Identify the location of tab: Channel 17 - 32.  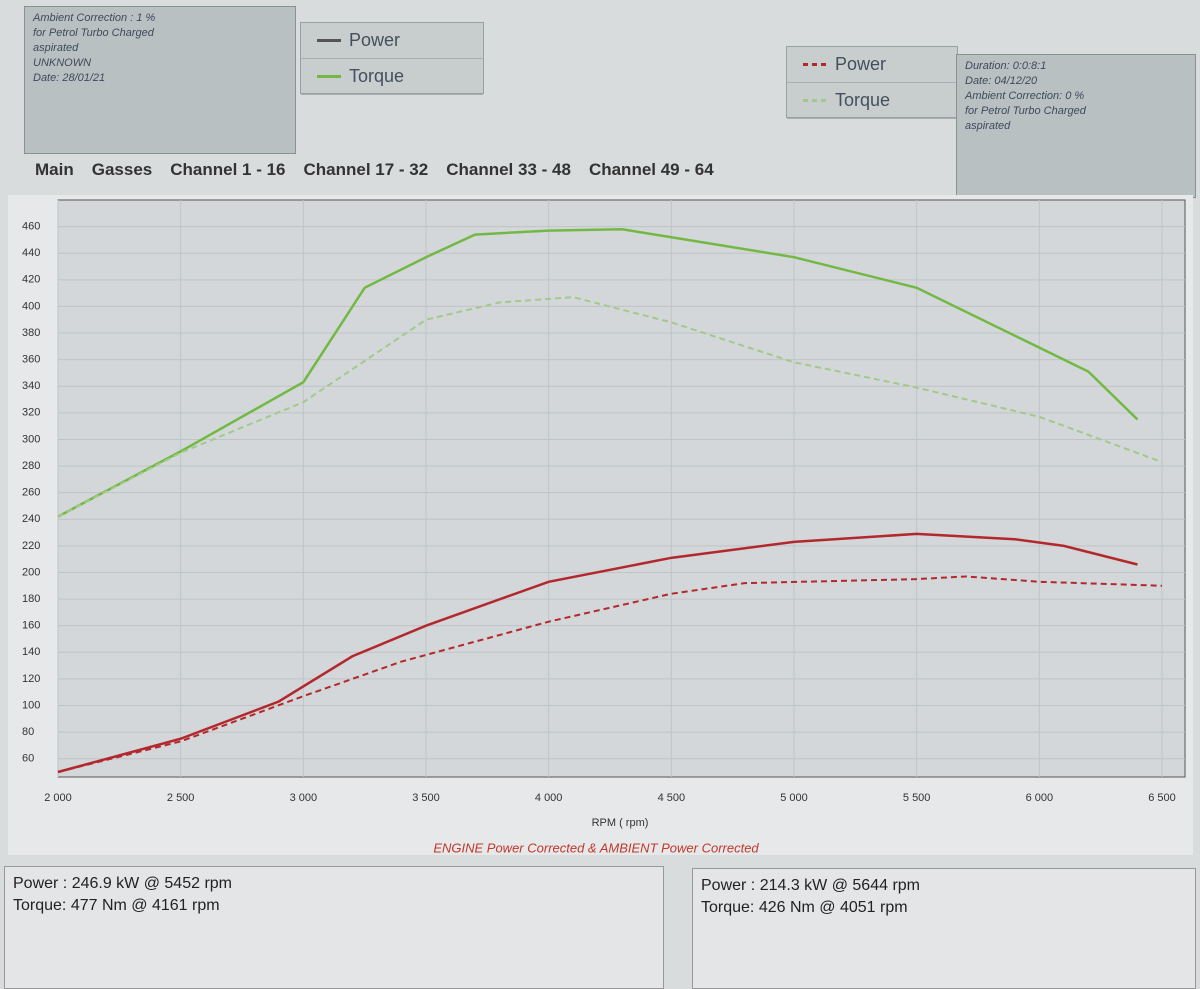
(366, 169).